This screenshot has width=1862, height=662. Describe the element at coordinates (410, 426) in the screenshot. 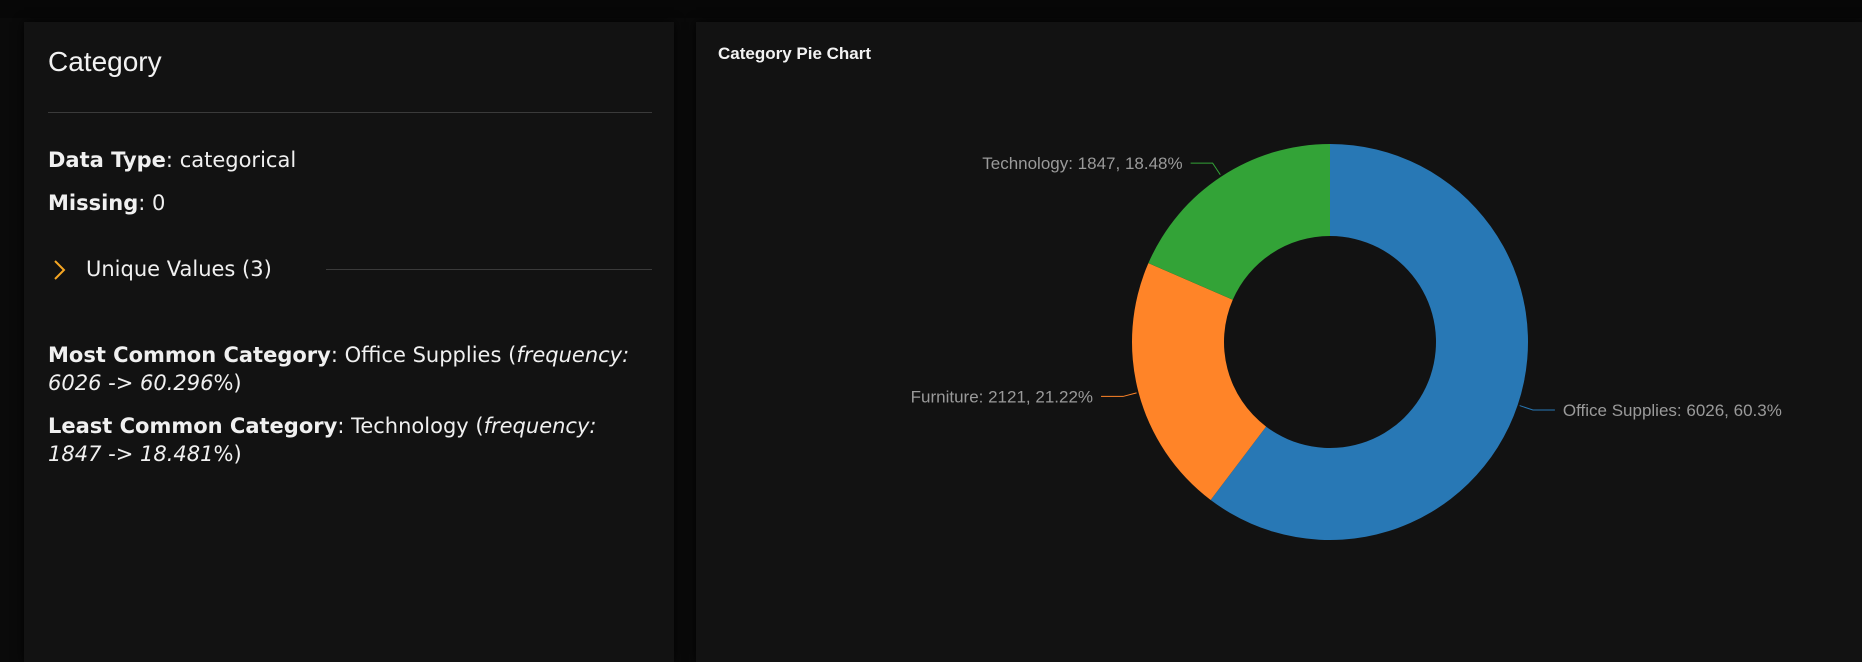

I see `least-common-value: Technology` at that location.